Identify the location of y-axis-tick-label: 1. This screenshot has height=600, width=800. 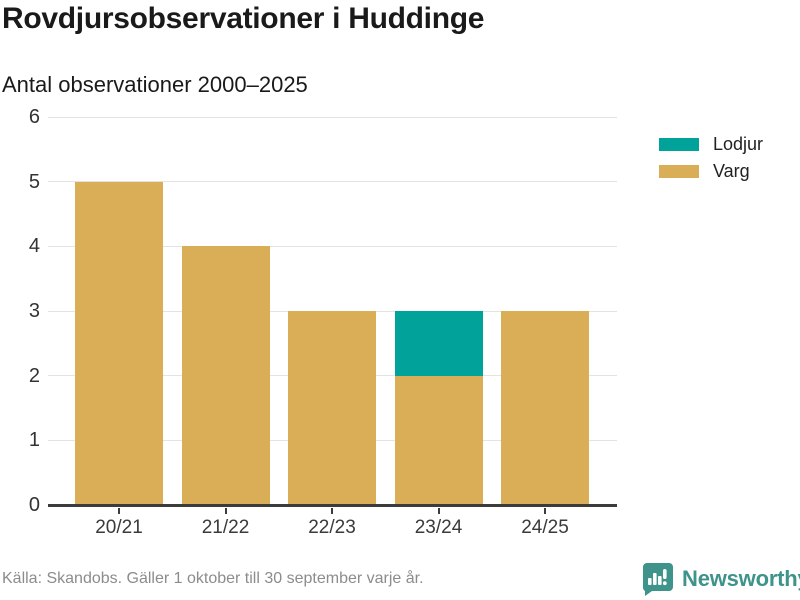
(34, 440).